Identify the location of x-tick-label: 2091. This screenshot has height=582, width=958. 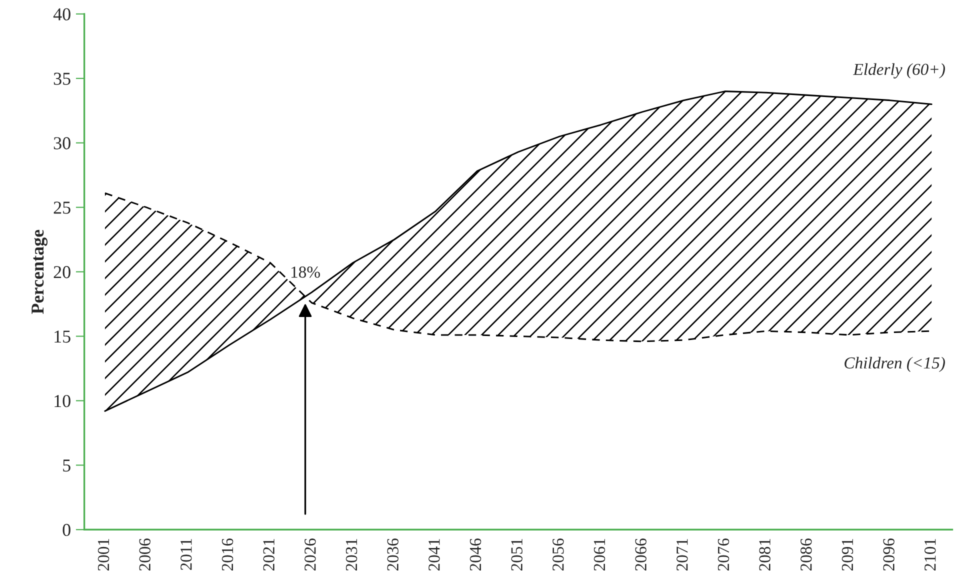
(848, 554).